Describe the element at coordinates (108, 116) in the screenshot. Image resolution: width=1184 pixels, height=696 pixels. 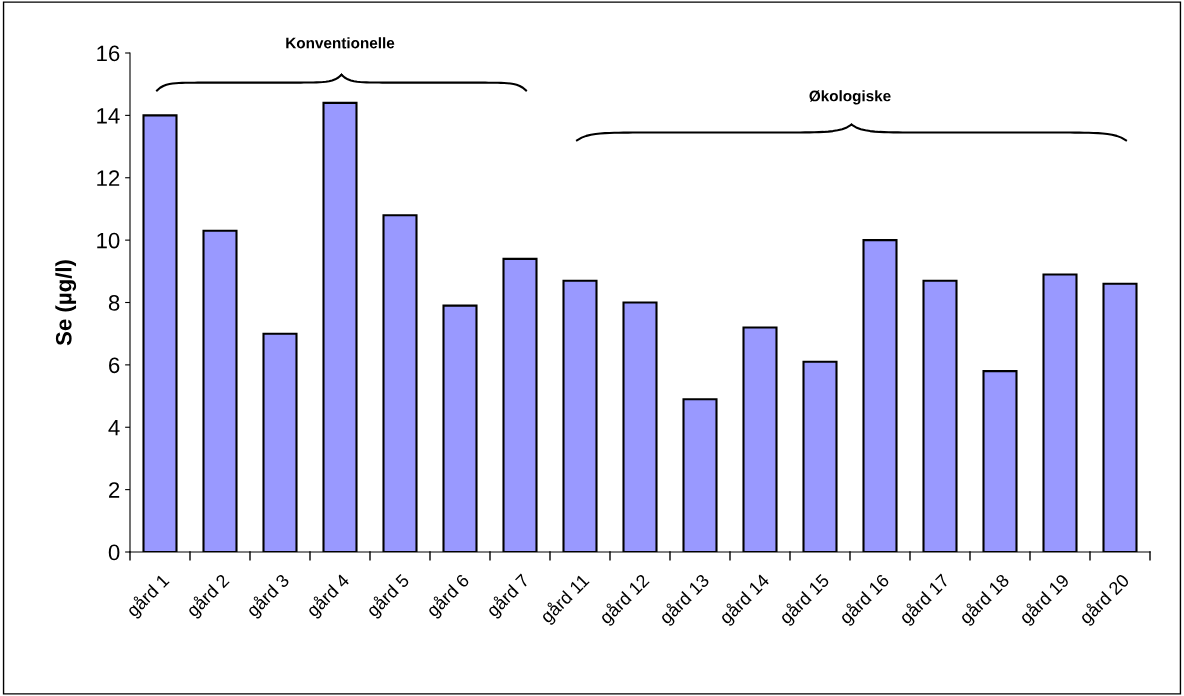
I see `y-tick-label: 14` at that location.